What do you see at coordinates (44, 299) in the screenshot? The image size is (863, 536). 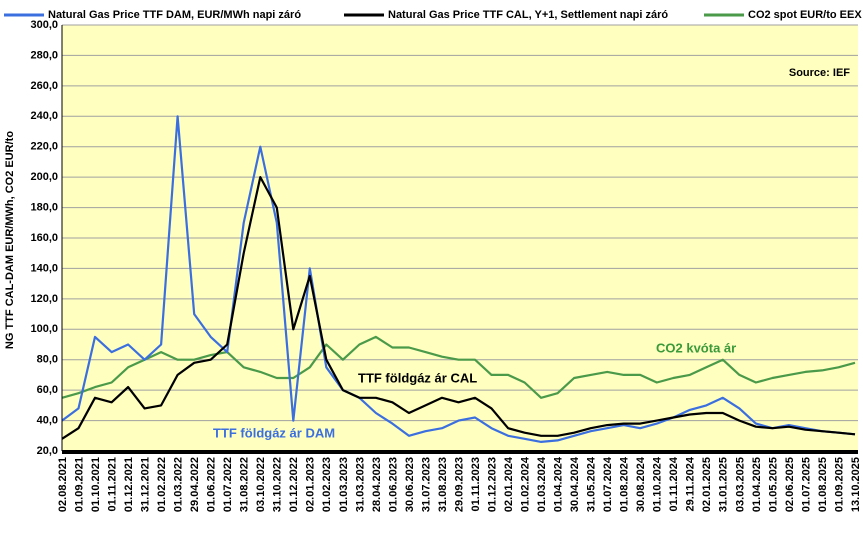 I see `y-tick-label: 120,0` at bounding box center [44, 299].